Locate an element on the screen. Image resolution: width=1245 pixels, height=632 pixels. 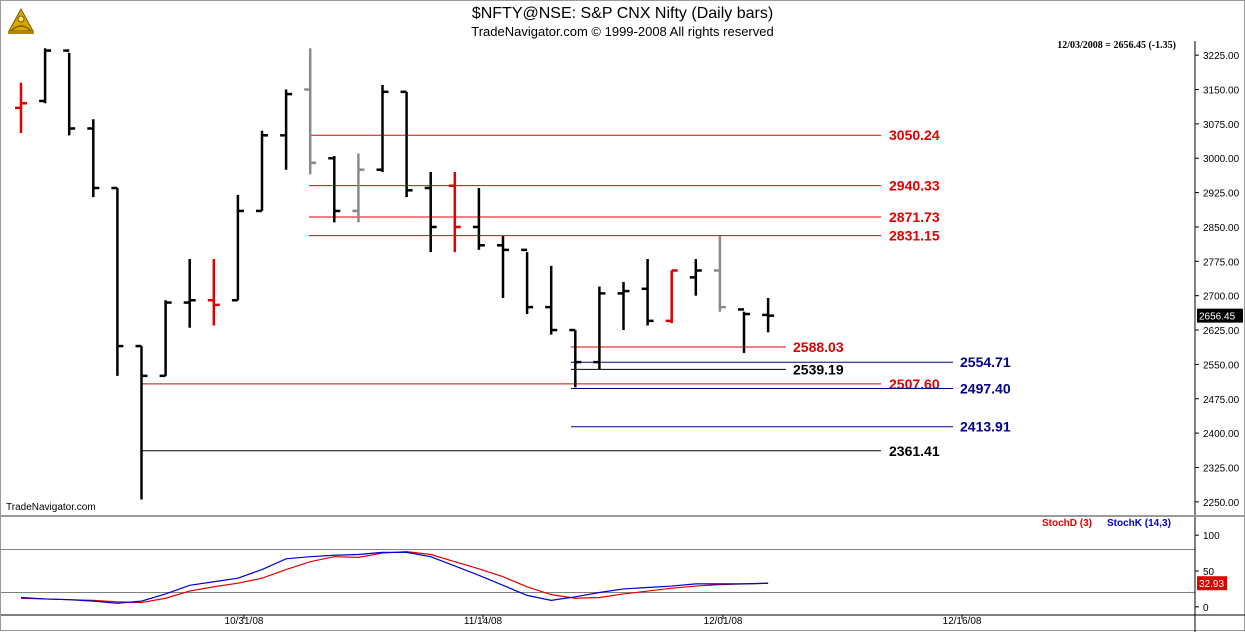
price-tick-label: 2550.00 is located at coordinates (1221, 365).